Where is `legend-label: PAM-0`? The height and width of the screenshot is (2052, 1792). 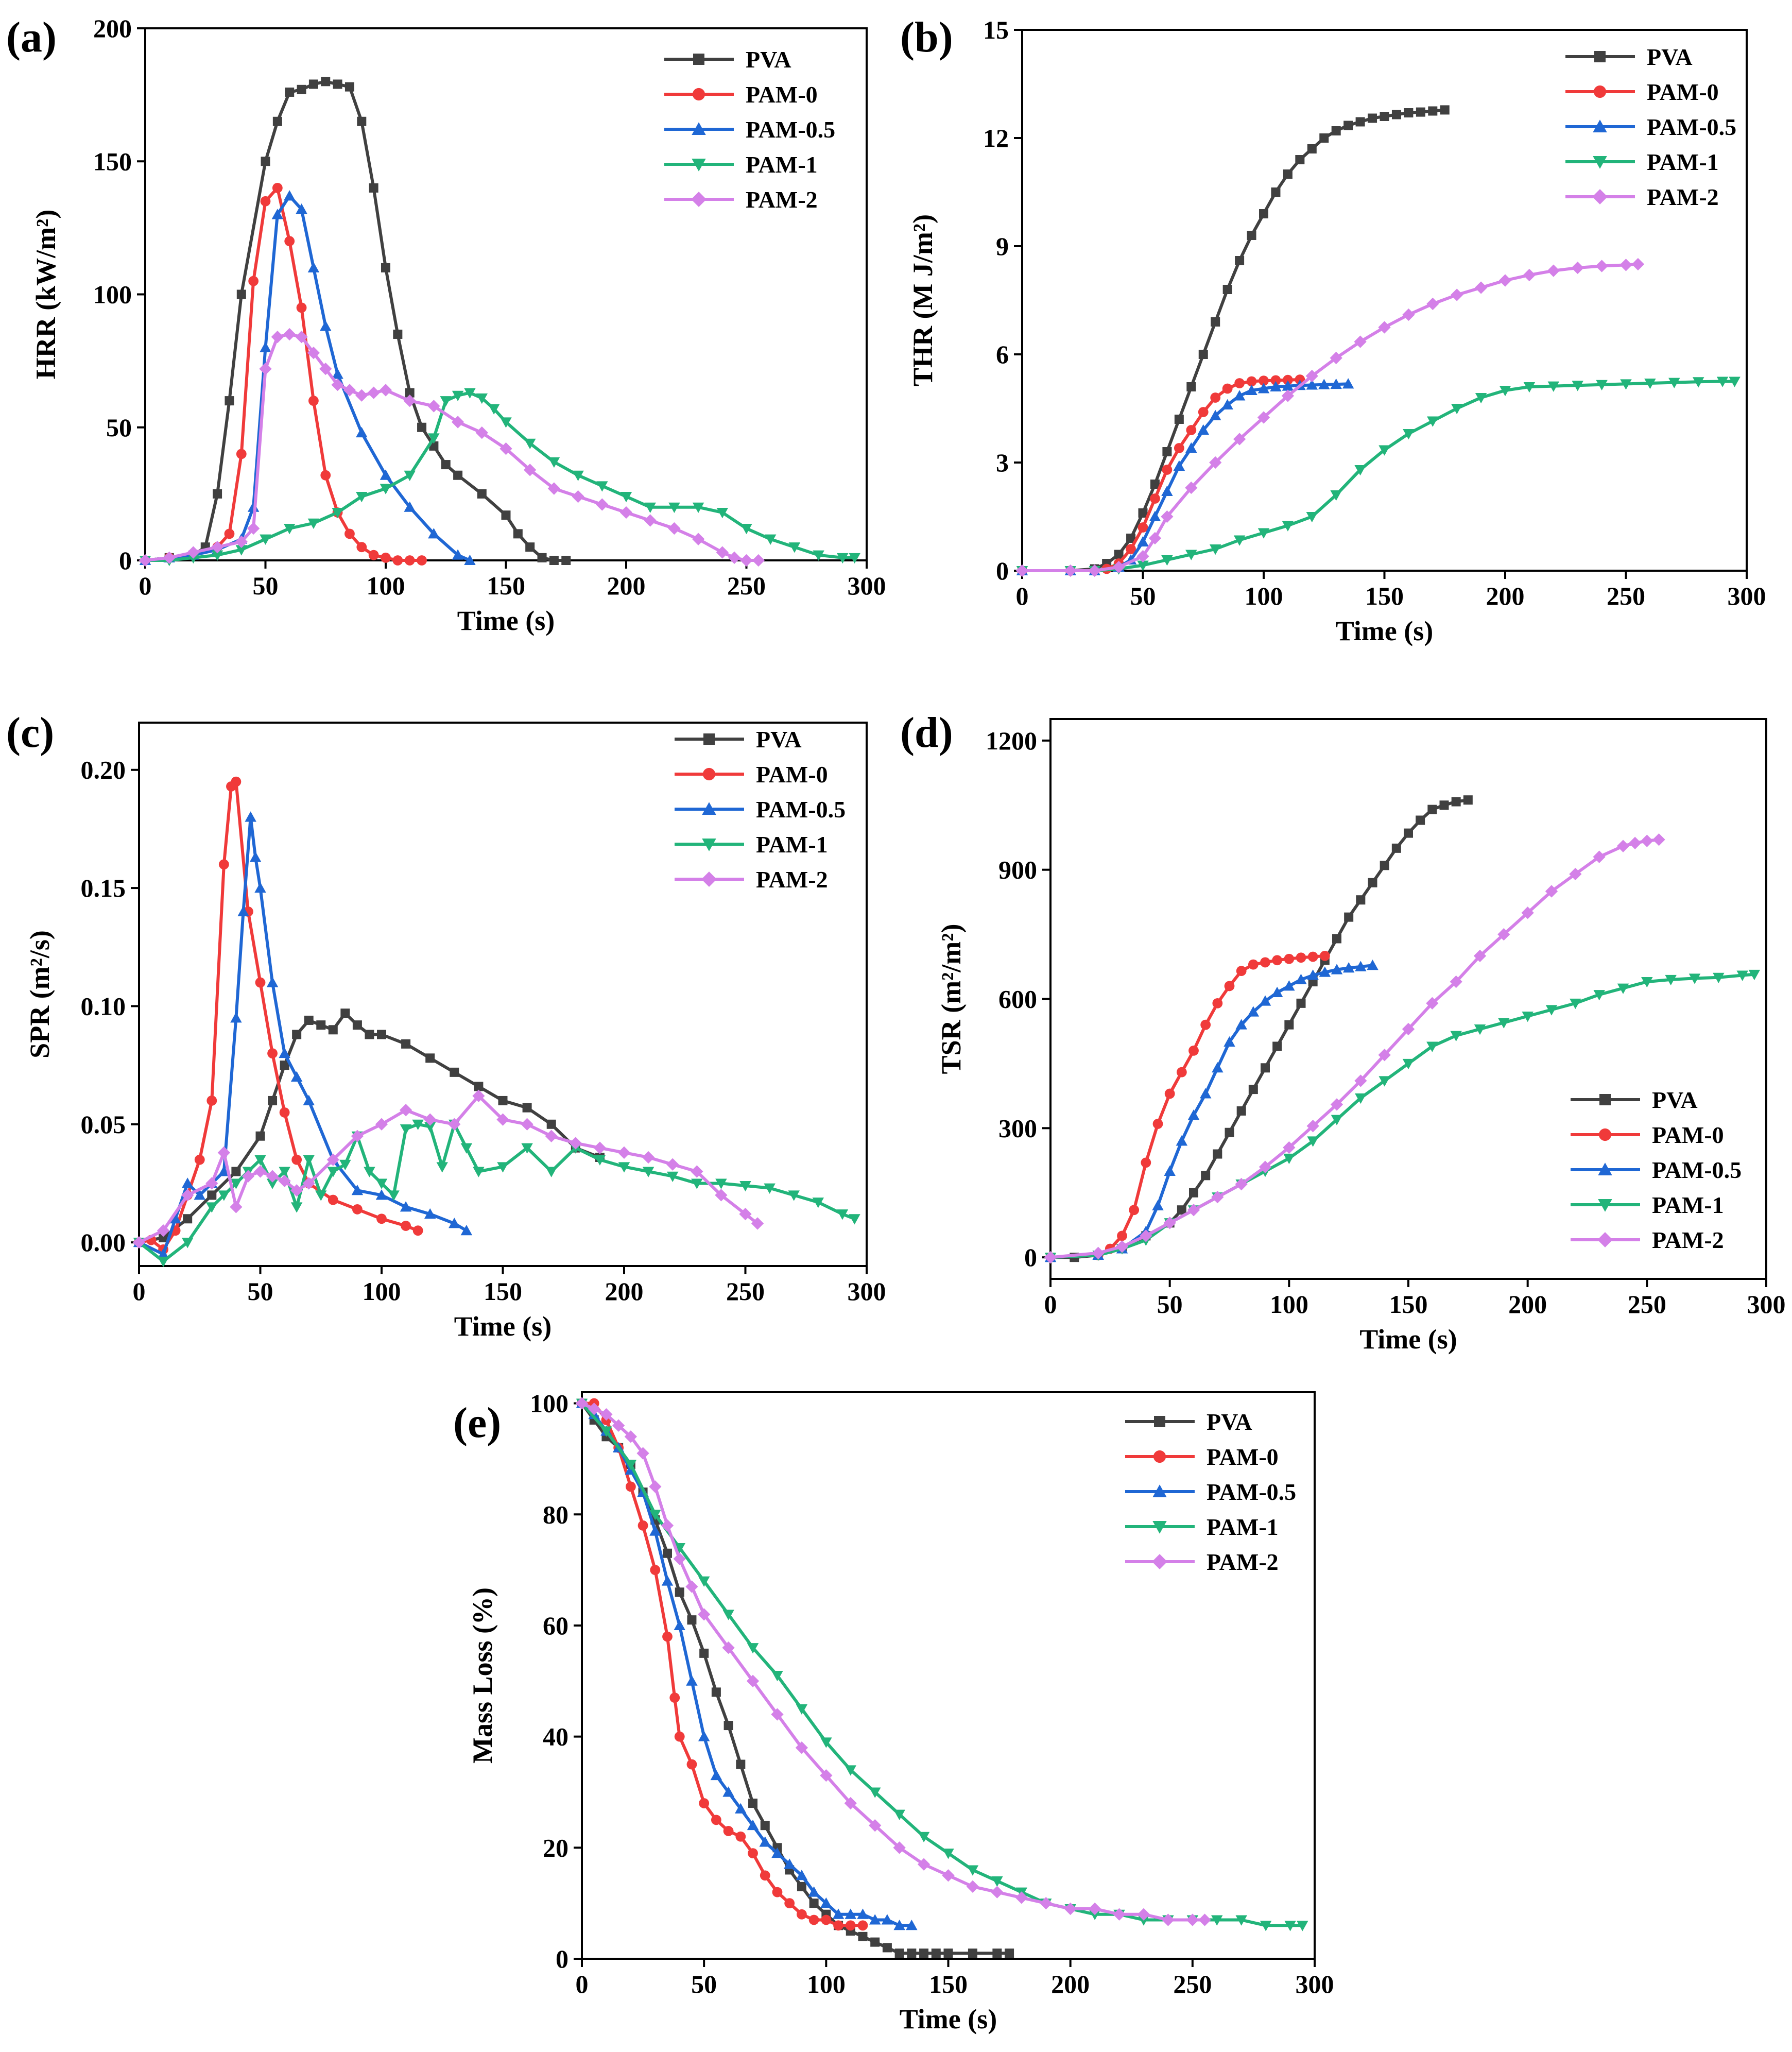 legend-label: PAM-0 is located at coordinates (1243, 1457).